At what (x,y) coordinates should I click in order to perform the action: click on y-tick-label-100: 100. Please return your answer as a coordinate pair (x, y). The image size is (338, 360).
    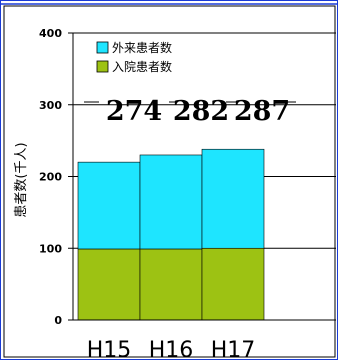
    Looking at the image, I should click on (50, 248).